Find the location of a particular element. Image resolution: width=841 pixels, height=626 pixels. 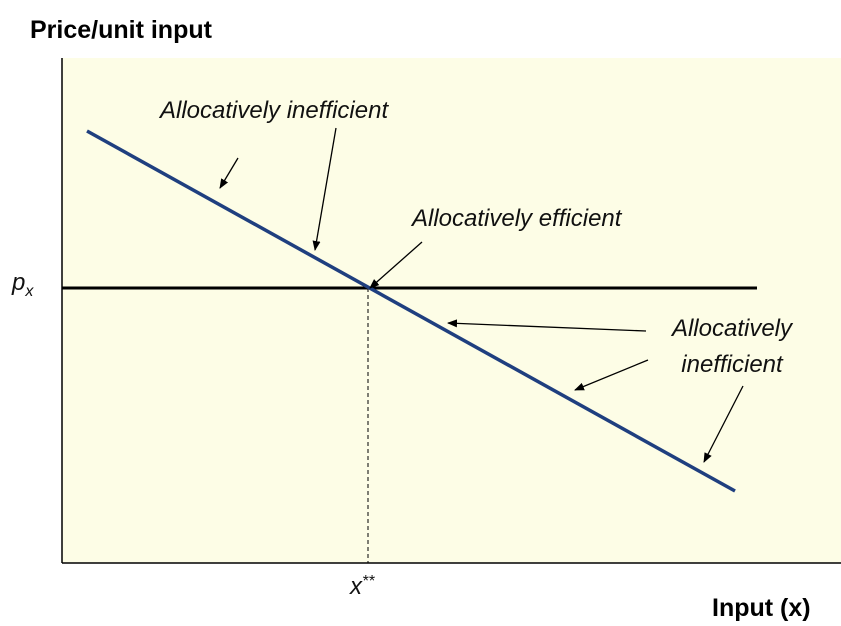

price-marker-label: p is located at coordinates (18, 282).